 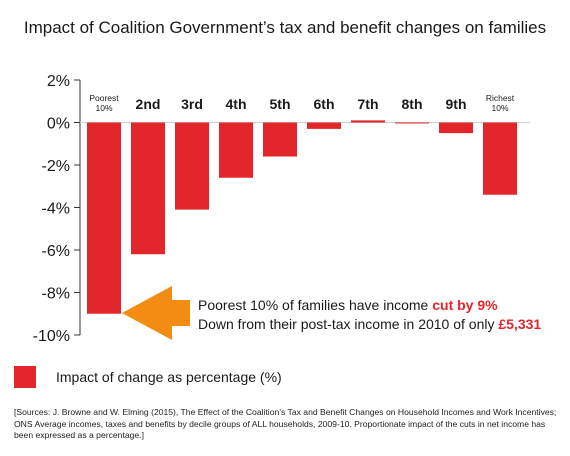 I want to click on y-tick-label: -10%, so click(x=51, y=336).